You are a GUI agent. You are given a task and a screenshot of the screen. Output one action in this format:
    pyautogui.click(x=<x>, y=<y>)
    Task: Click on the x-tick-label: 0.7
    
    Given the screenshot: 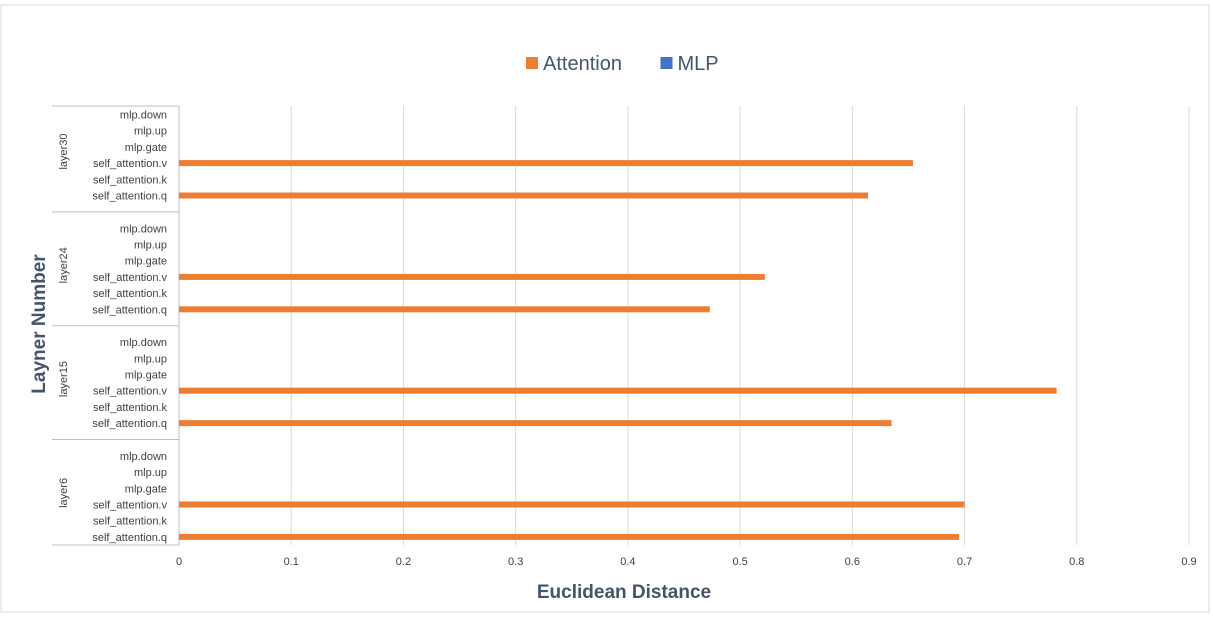 What is the action you would take?
    pyautogui.click(x=964, y=562)
    